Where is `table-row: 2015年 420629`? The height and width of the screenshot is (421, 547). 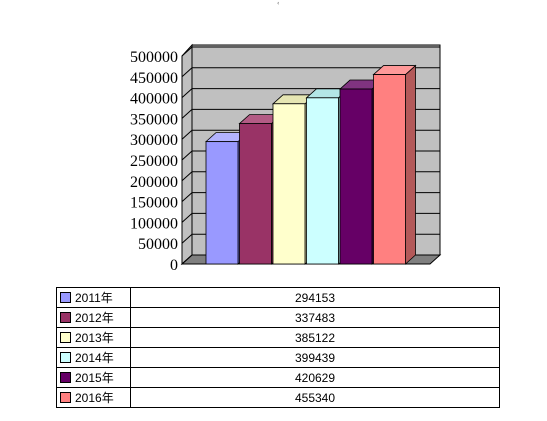
table-row: 2015年 420629 is located at coordinates (278, 377).